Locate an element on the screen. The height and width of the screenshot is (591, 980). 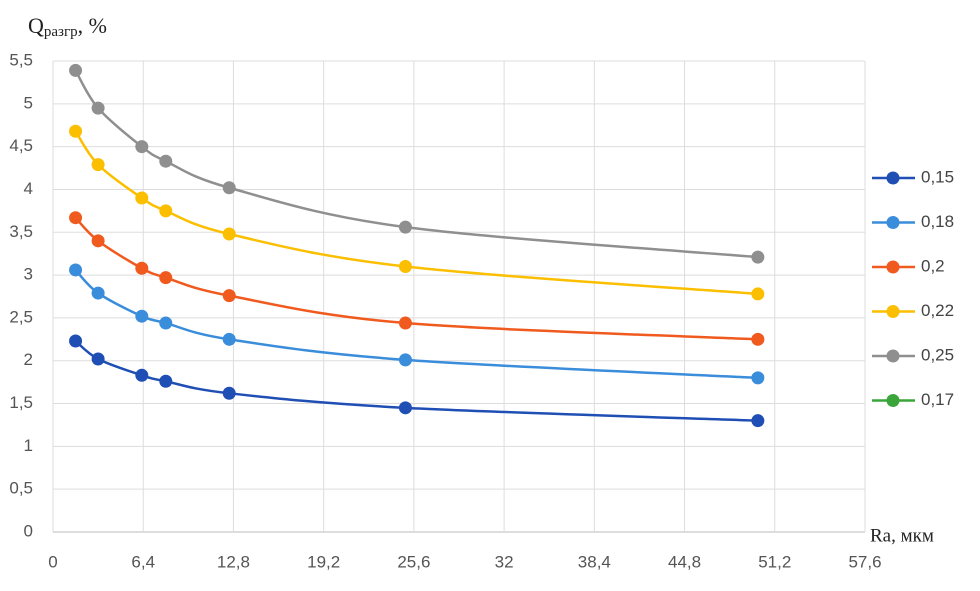
x-tick-label: 38,4 is located at coordinates (594, 561).